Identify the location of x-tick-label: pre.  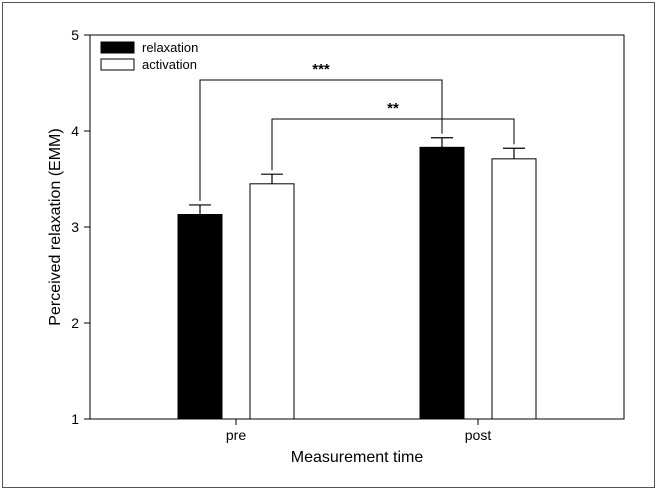
(236, 435).